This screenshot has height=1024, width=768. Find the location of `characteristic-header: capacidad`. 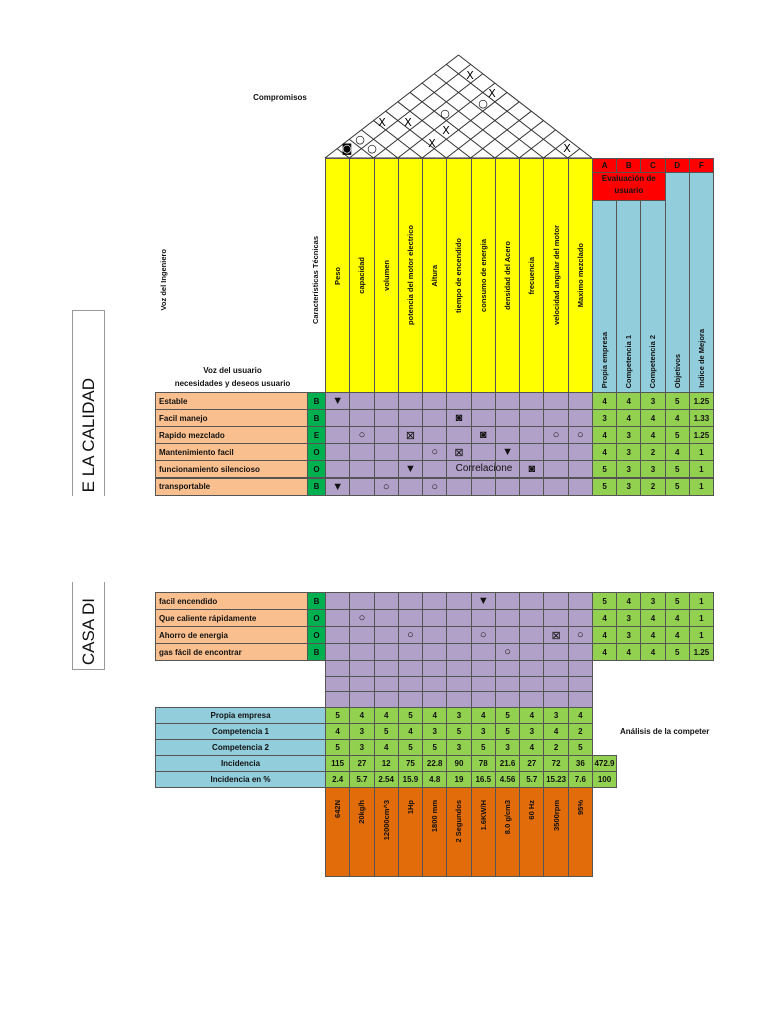

characteristic-header: capacidad is located at coordinates (362, 275).